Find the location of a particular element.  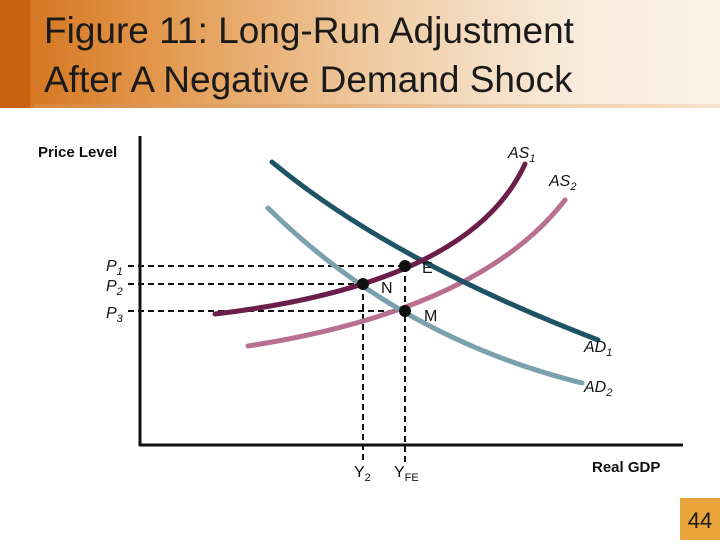

x-axis-label: Real GDP is located at coordinates (626, 467).